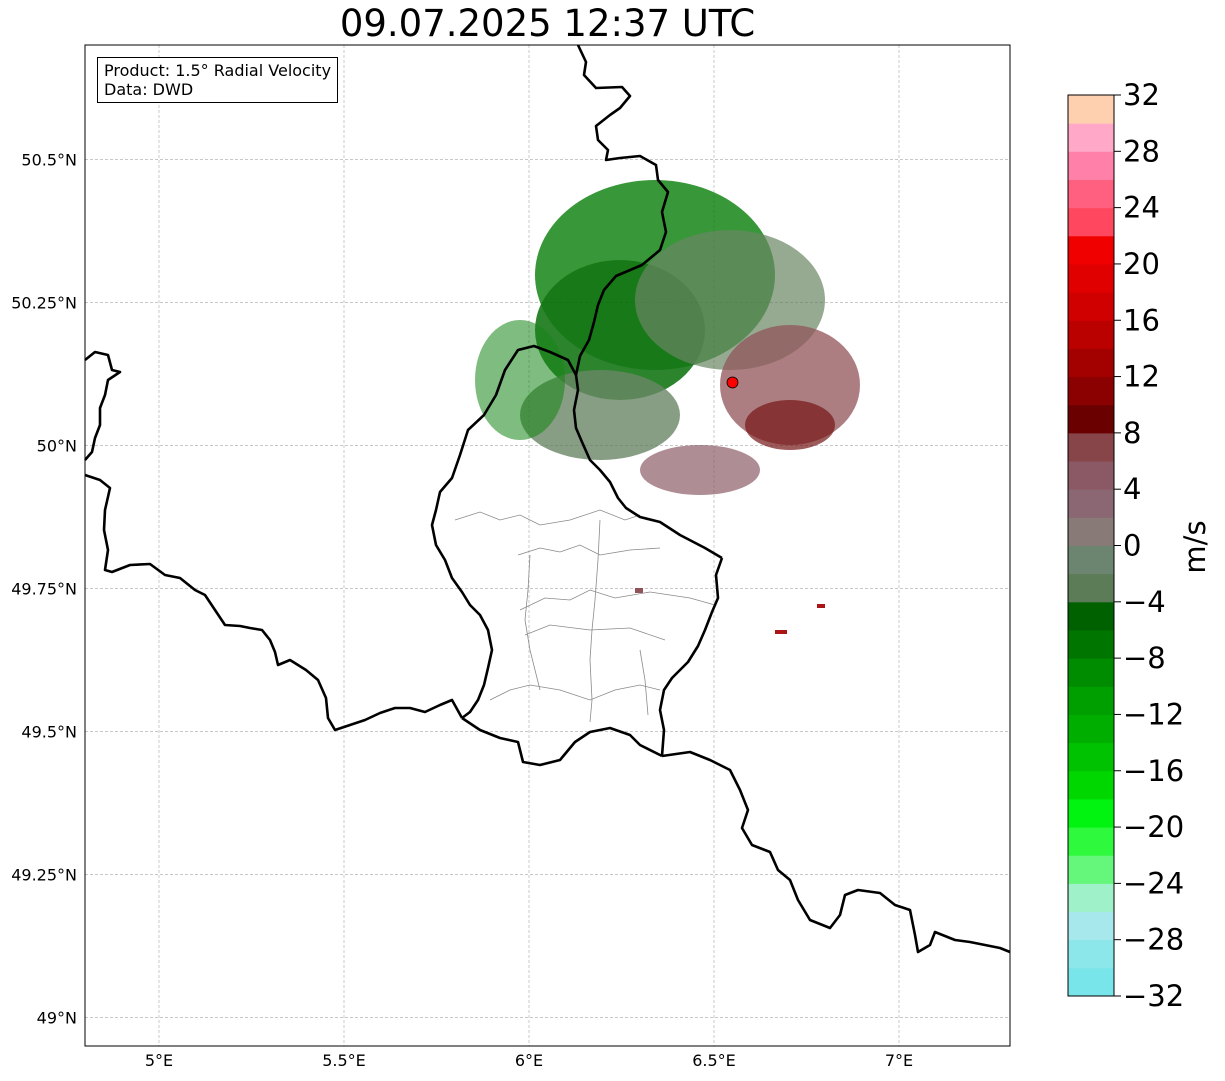 This screenshot has width=1225, height=1081. I want to click on lon-tick-label: 5.5°E, so click(344, 1060).